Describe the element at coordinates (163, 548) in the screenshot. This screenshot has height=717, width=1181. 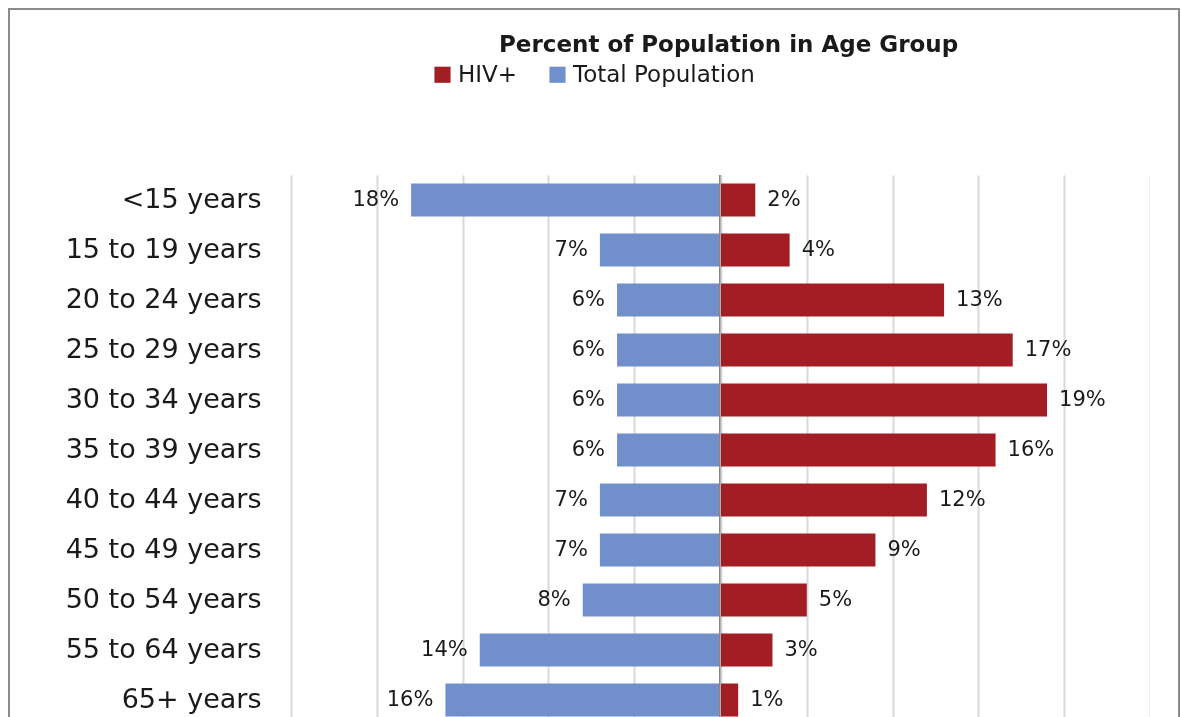
I see `y-tick-label: 45 to 49 years` at that location.